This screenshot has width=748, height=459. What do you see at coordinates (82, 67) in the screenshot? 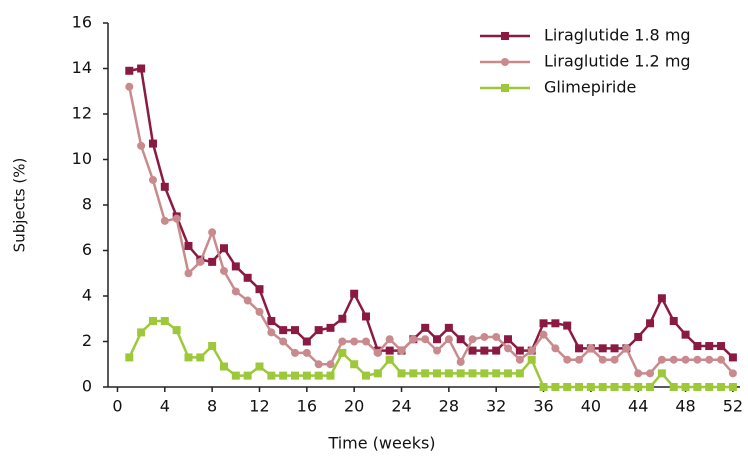
I see `y-tick-label: 14` at bounding box center [82, 67].